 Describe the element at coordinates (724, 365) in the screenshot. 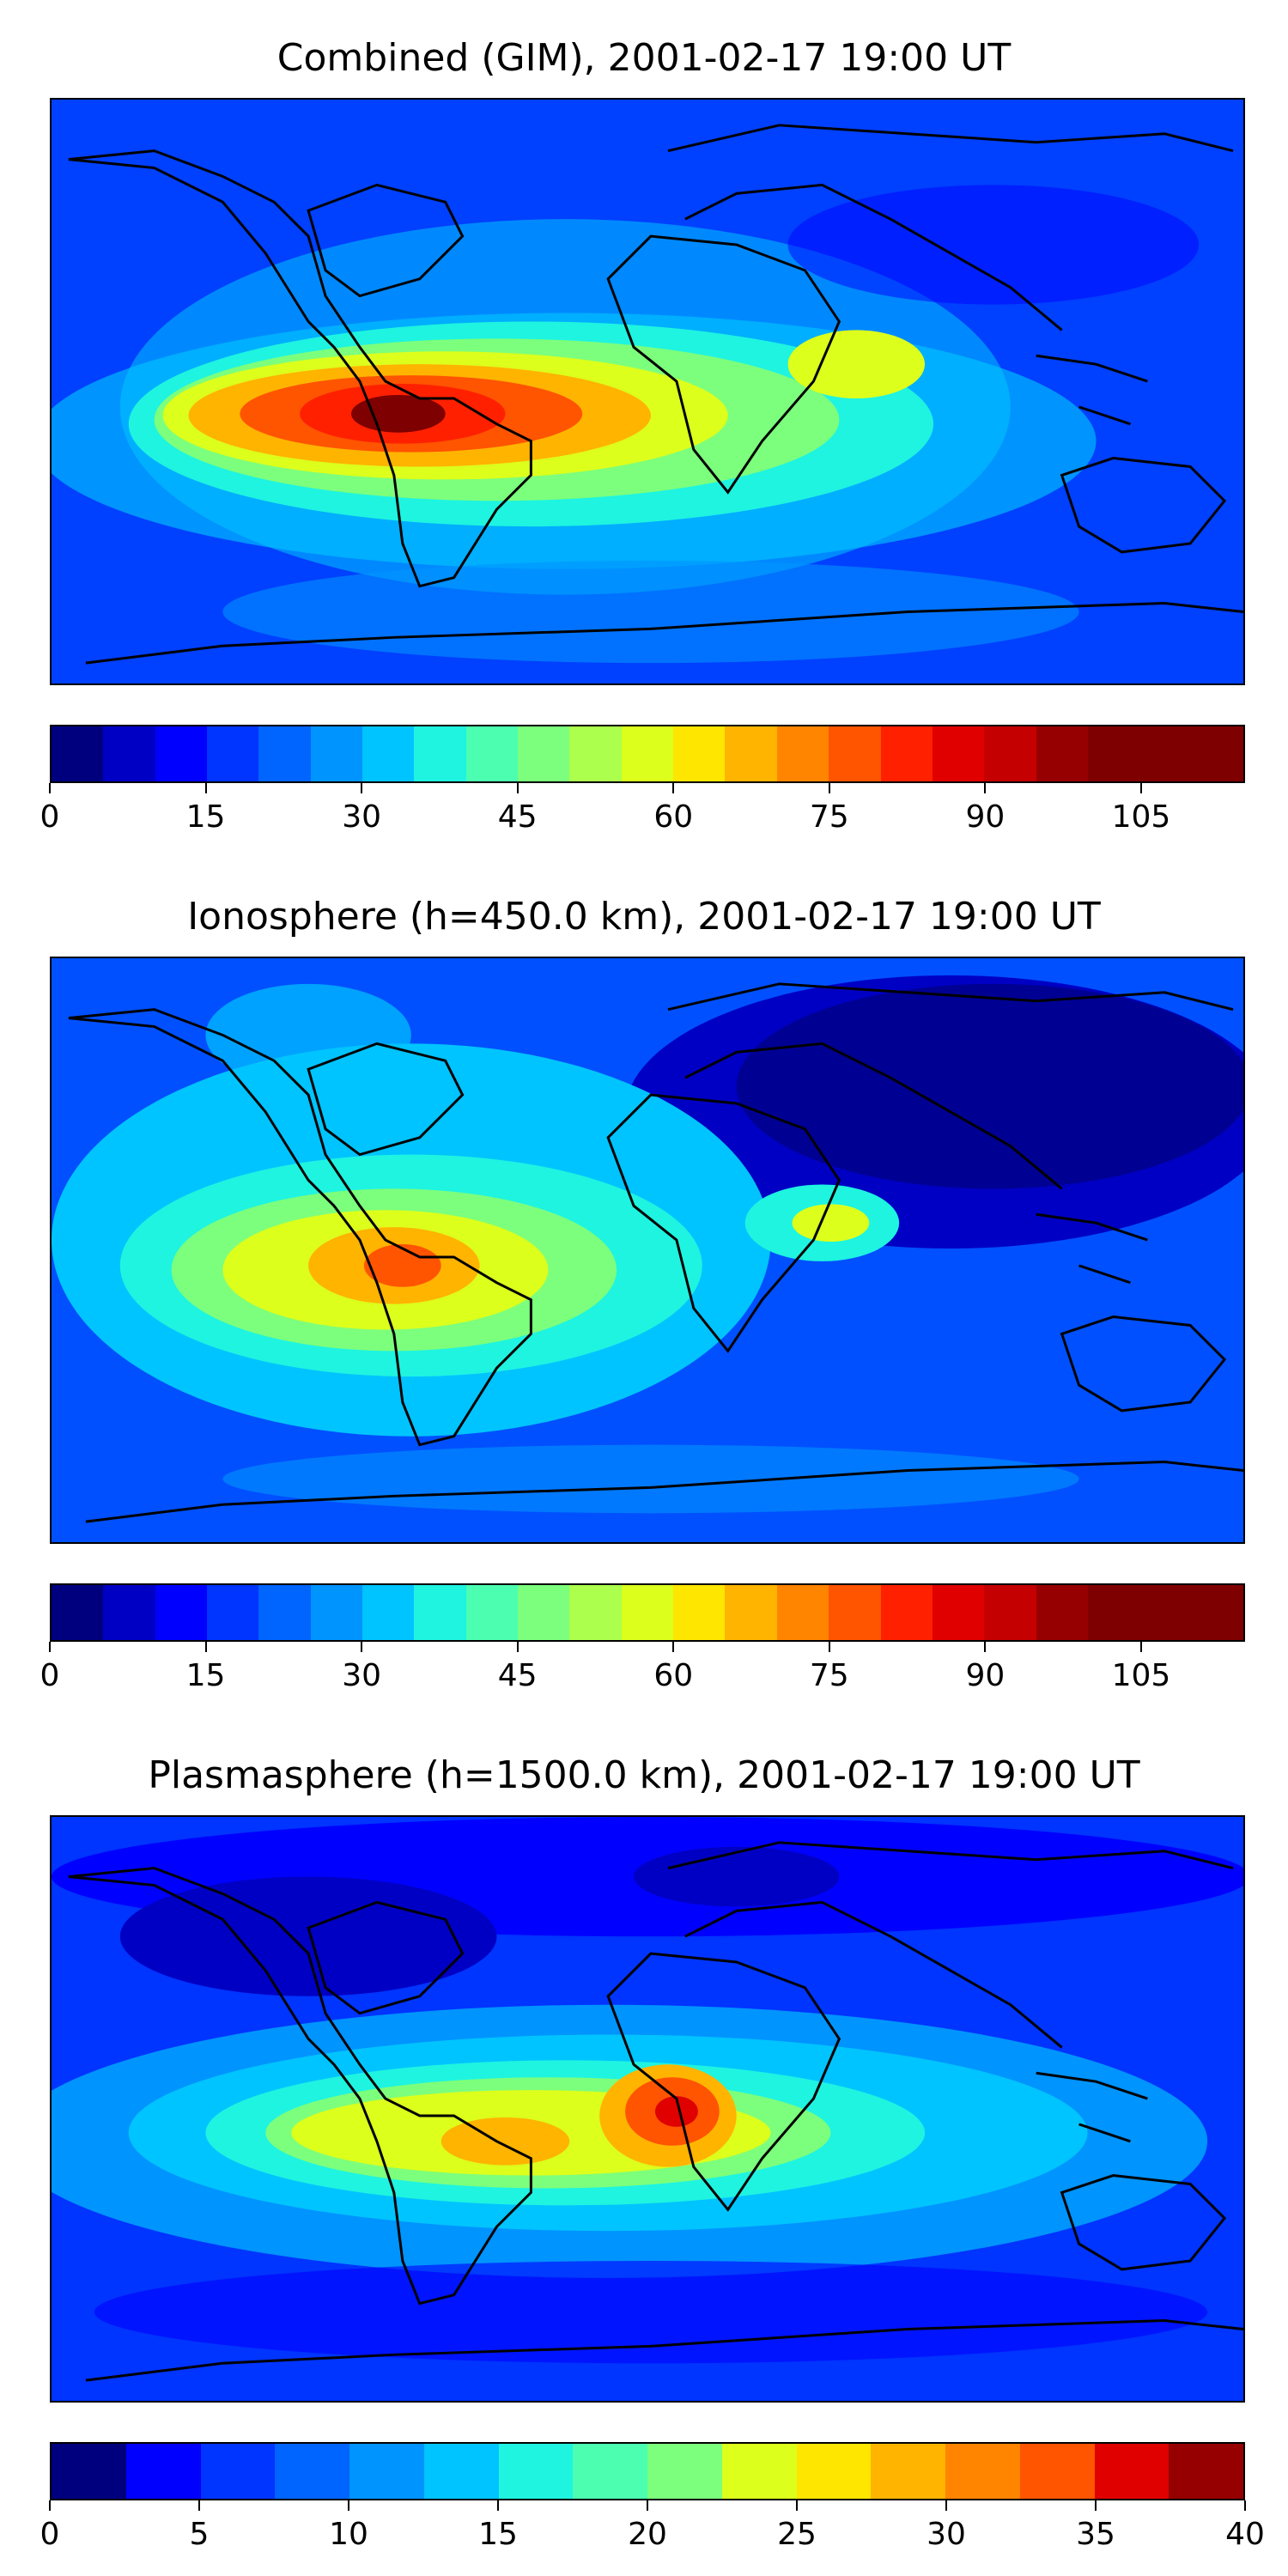

I see `coastline-africa` at that location.